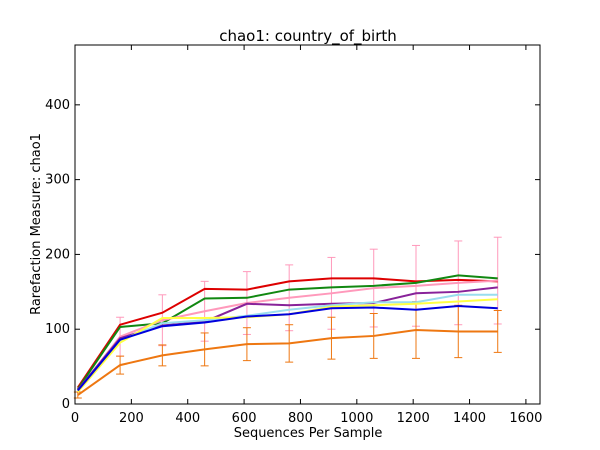 This screenshot has height=450, width=600. I want to click on x-tick-label: 800, so click(300, 418).